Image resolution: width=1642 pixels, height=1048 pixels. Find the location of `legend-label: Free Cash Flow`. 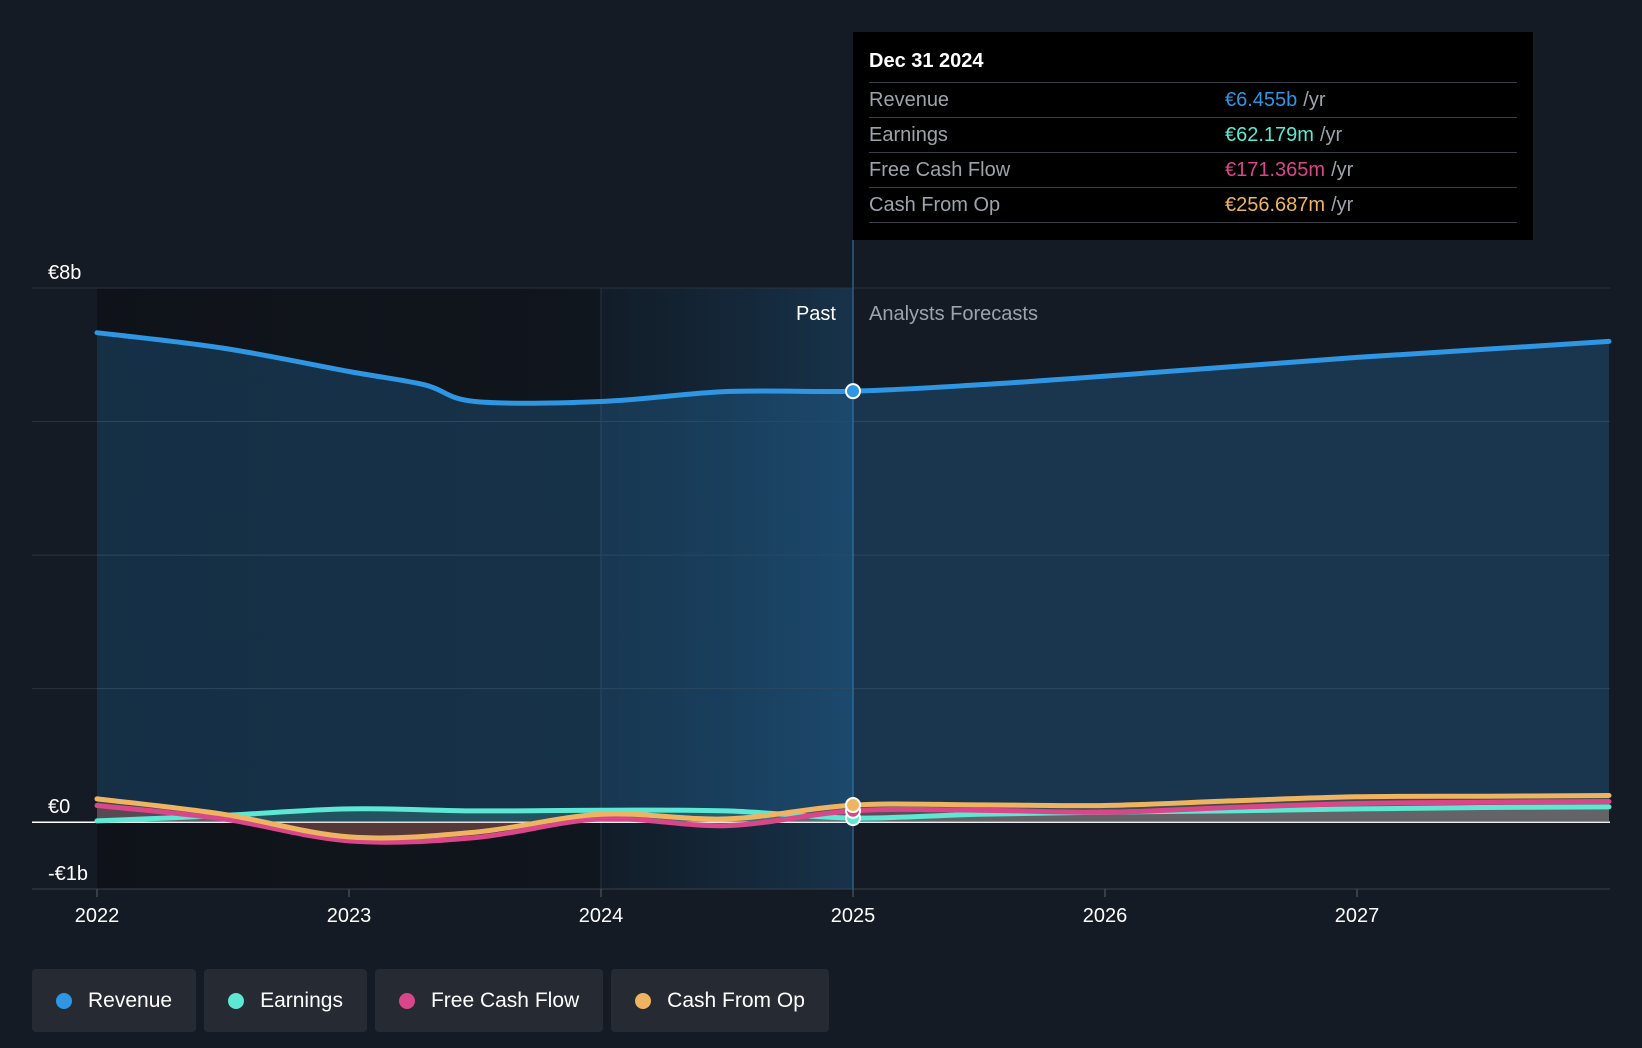

legend-label: Free Cash Flow is located at coordinates (505, 1000).